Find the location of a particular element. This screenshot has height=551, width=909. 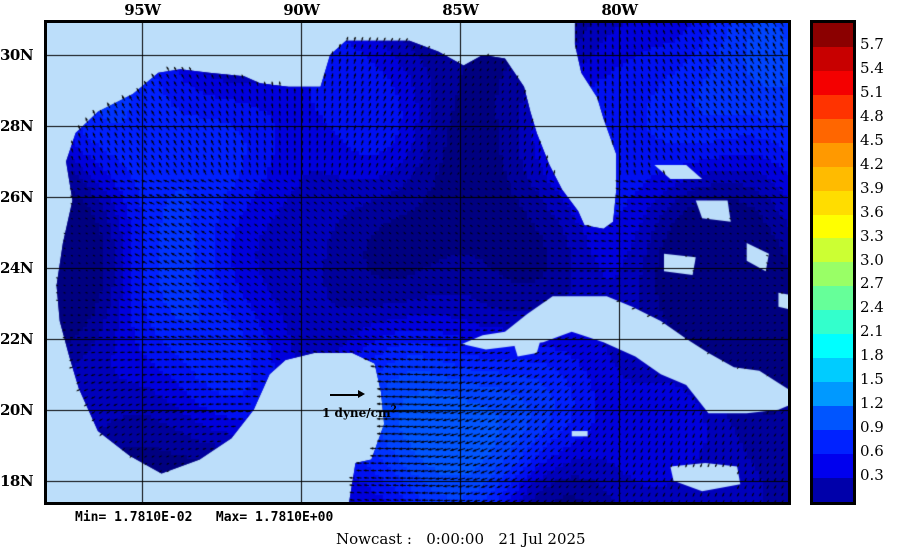

colorbar-tick-2-4: 2.4 is located at coordinates (872, 307).